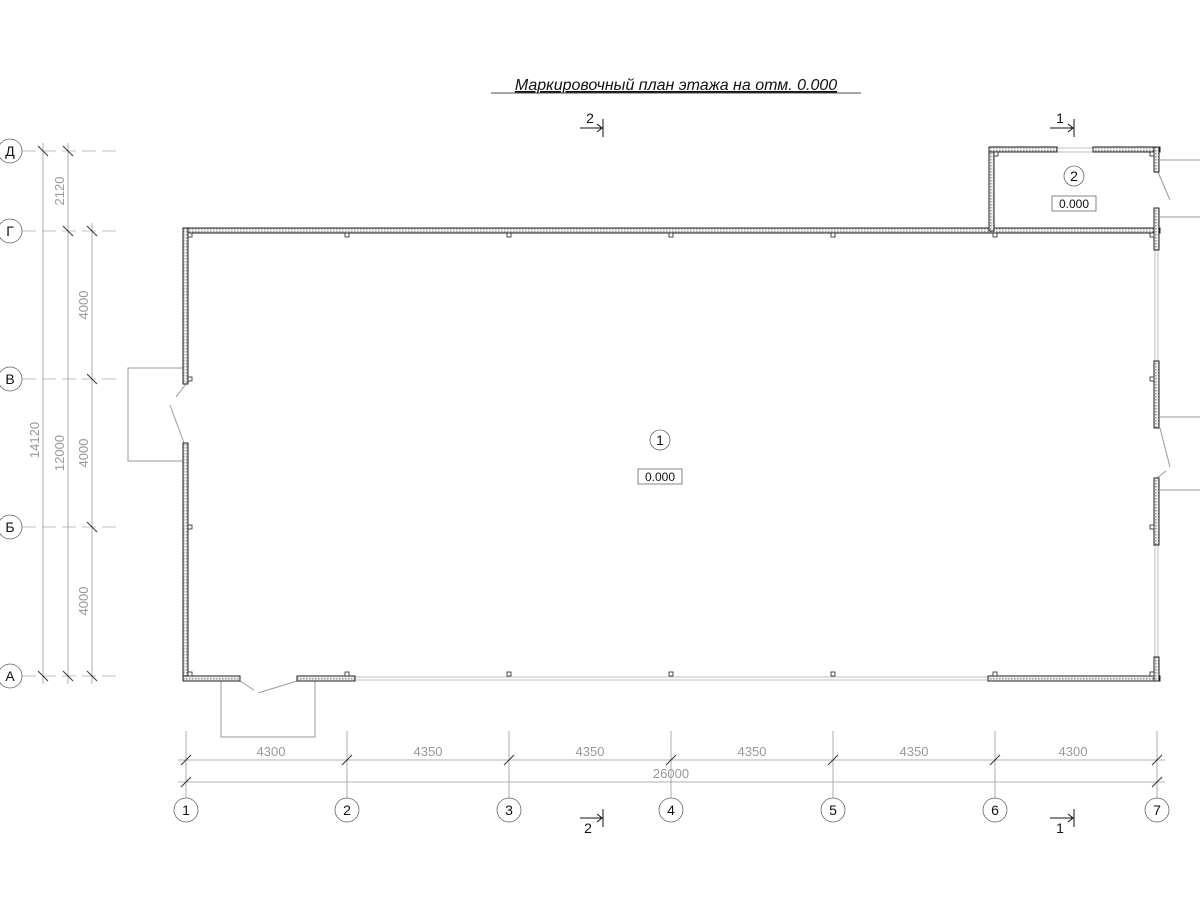 The height and width of the screenshot is (900, 1200). What do you see at coordinates (660, 477) in the screenshot?
I see `room-1-elevation: 0.000` at bounding box center [660, 477].